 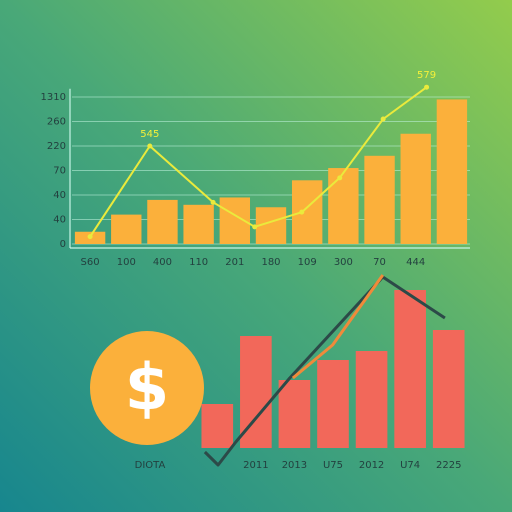 I want to click on x-tick-label: 110, so click(x=198, y=262).